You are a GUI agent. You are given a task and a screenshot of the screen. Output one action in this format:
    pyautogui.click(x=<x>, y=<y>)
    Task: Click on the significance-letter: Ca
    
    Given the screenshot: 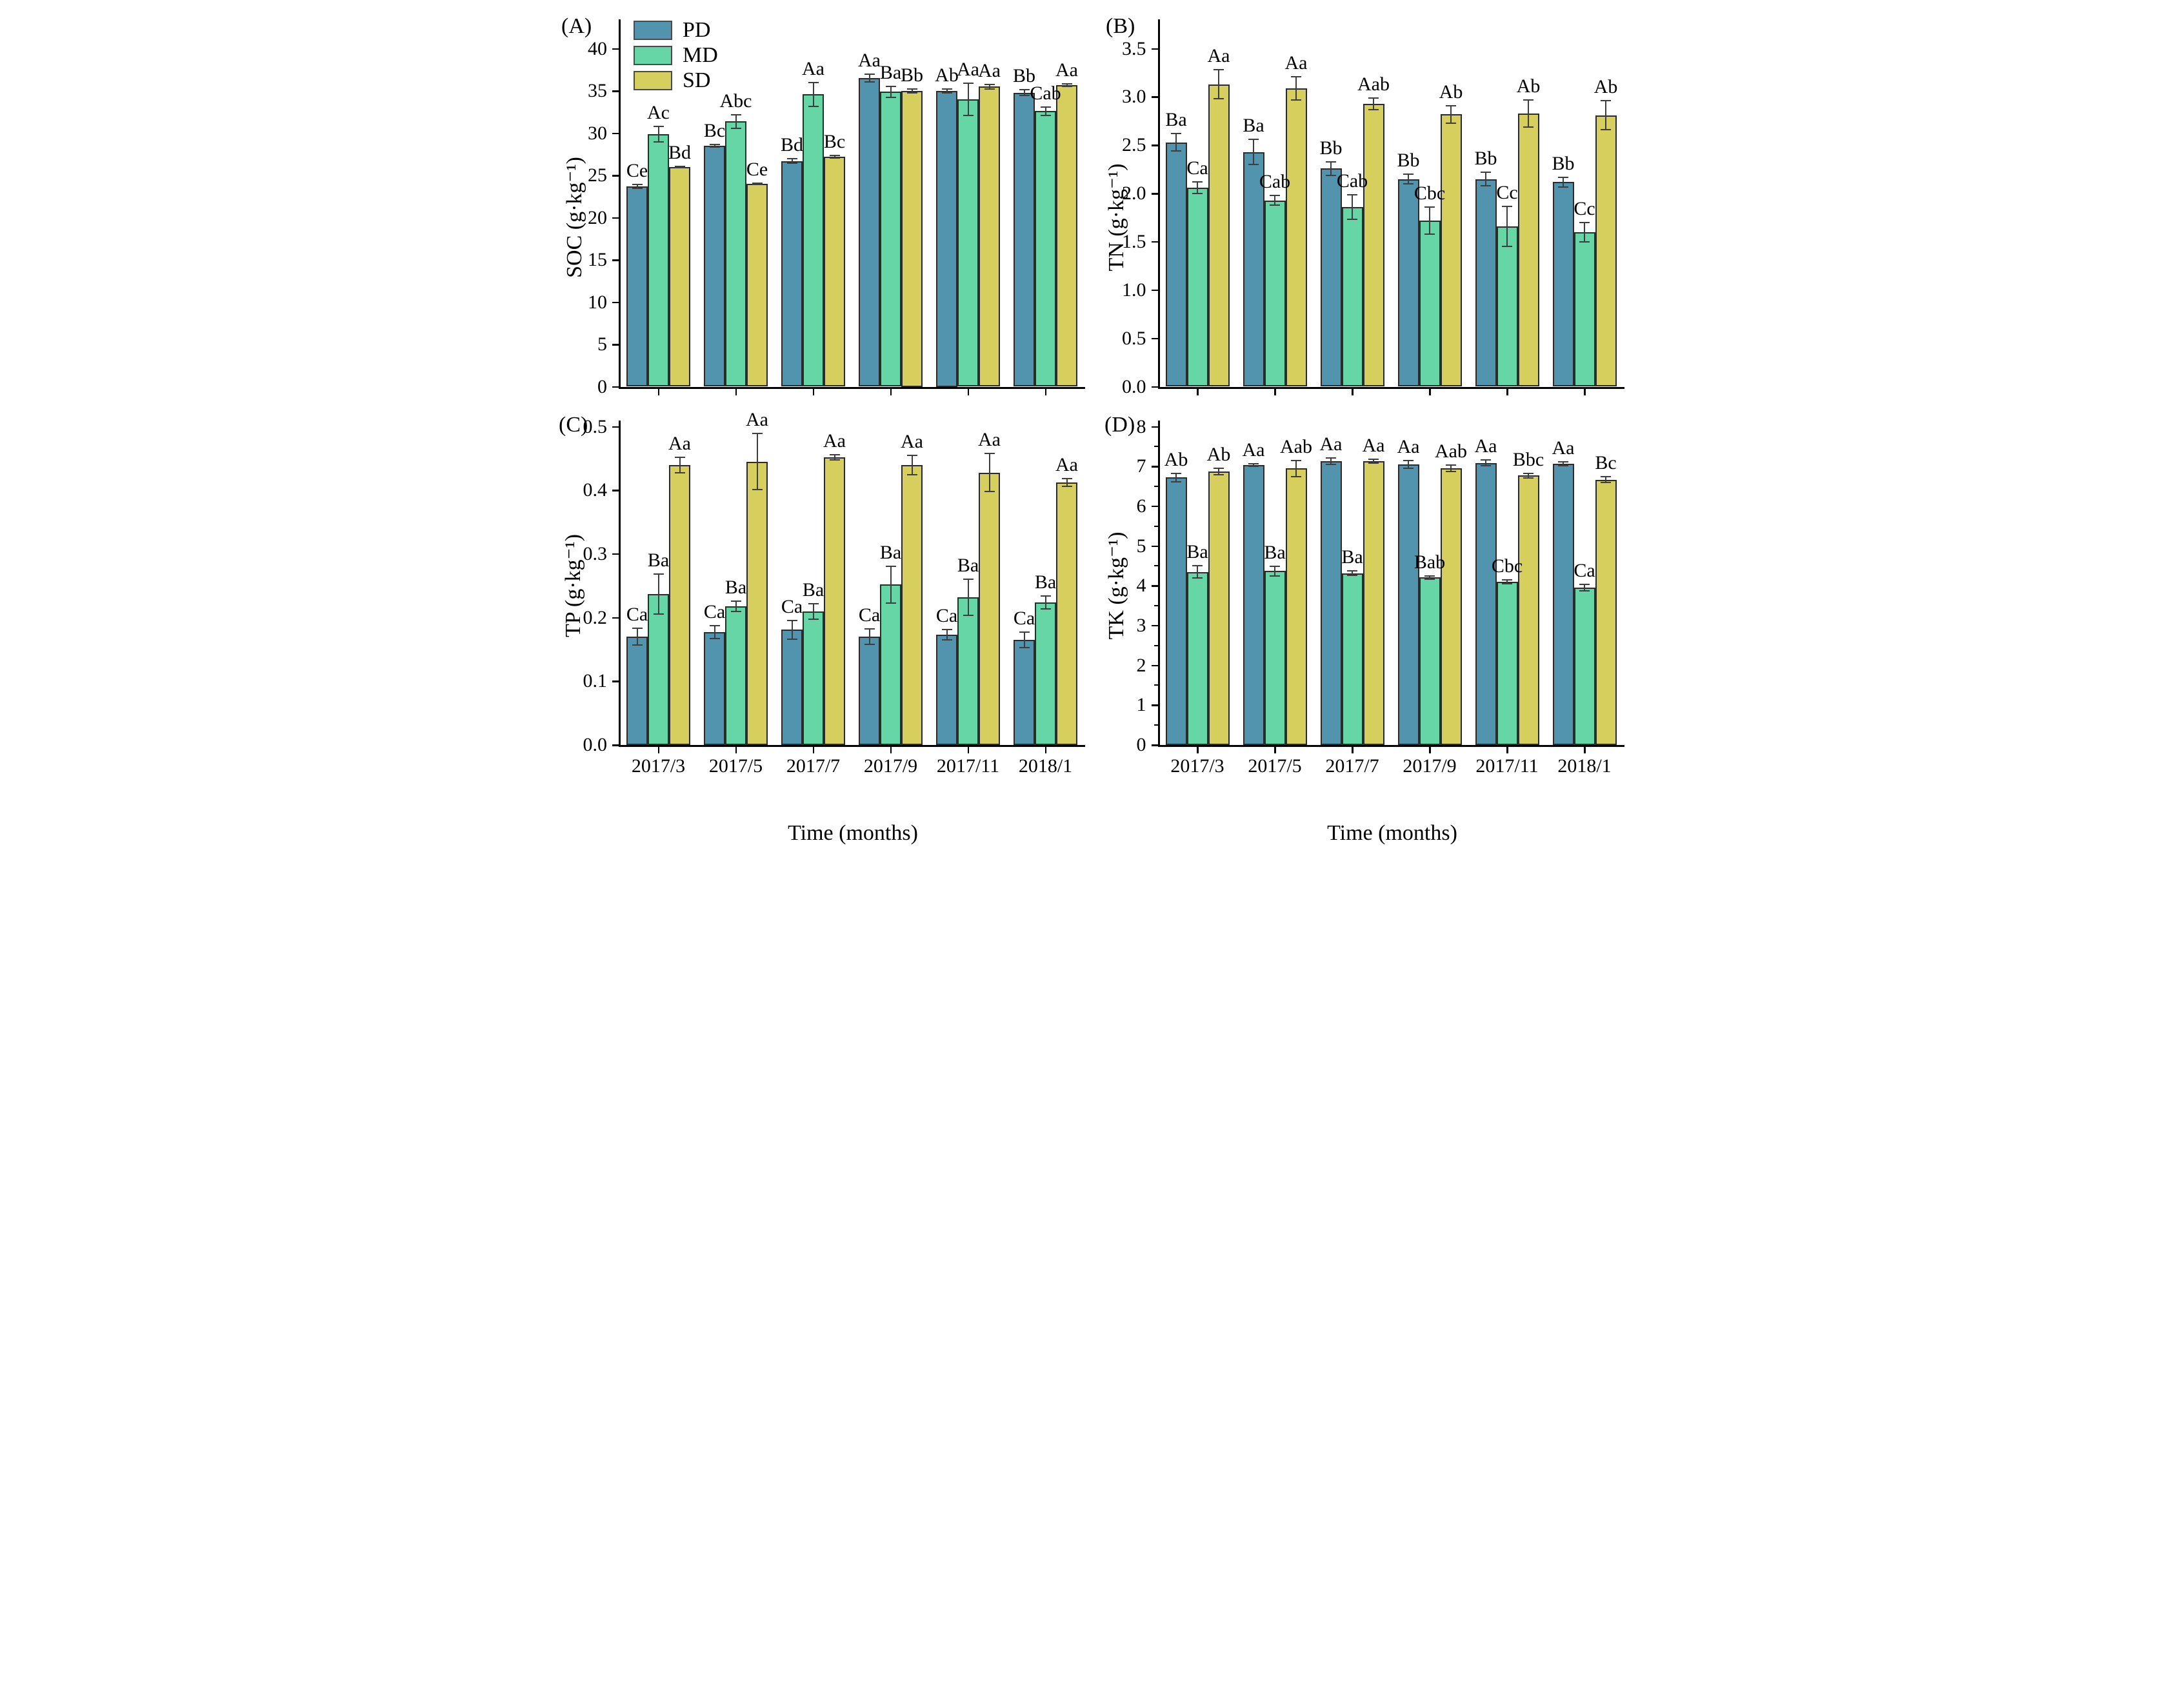 What is the action you would take?
    pyautogui.click(x=1024, y=619)
    